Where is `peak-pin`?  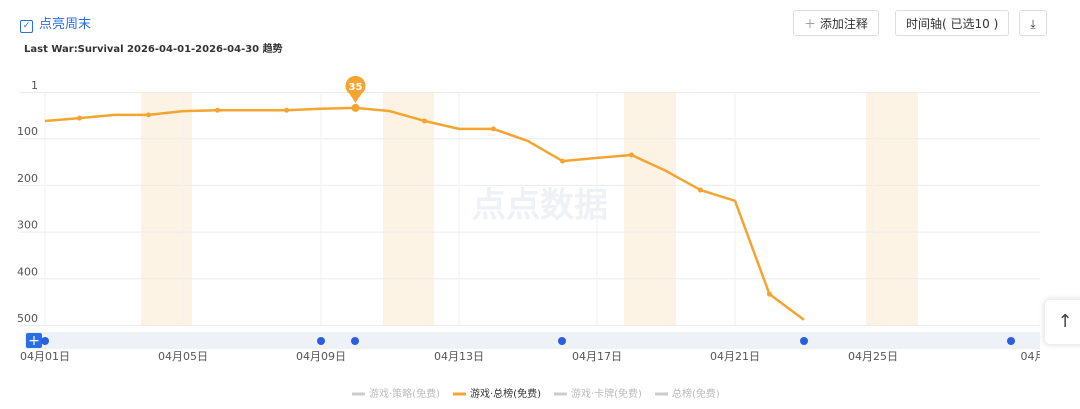
peak-pin is located at coordinates (355, 89).